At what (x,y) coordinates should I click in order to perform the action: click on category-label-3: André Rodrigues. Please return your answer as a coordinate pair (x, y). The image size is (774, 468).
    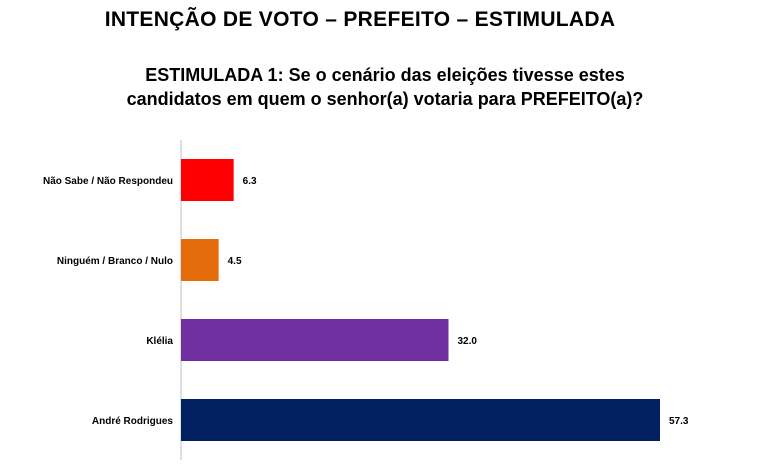
    Looking at the image, I should click on (133, 421).